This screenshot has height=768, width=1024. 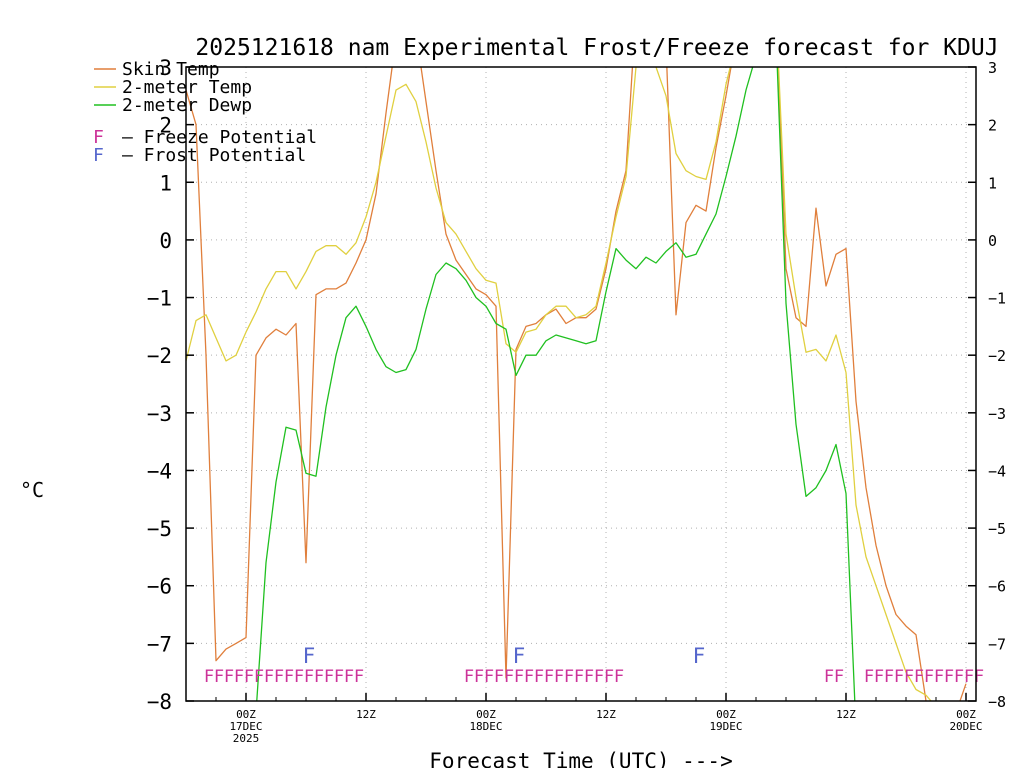 What do you see at coordinates (165, 183) in the screenshot?
I see `y-tick-label-left: 1` at bounding box center [165, 183].